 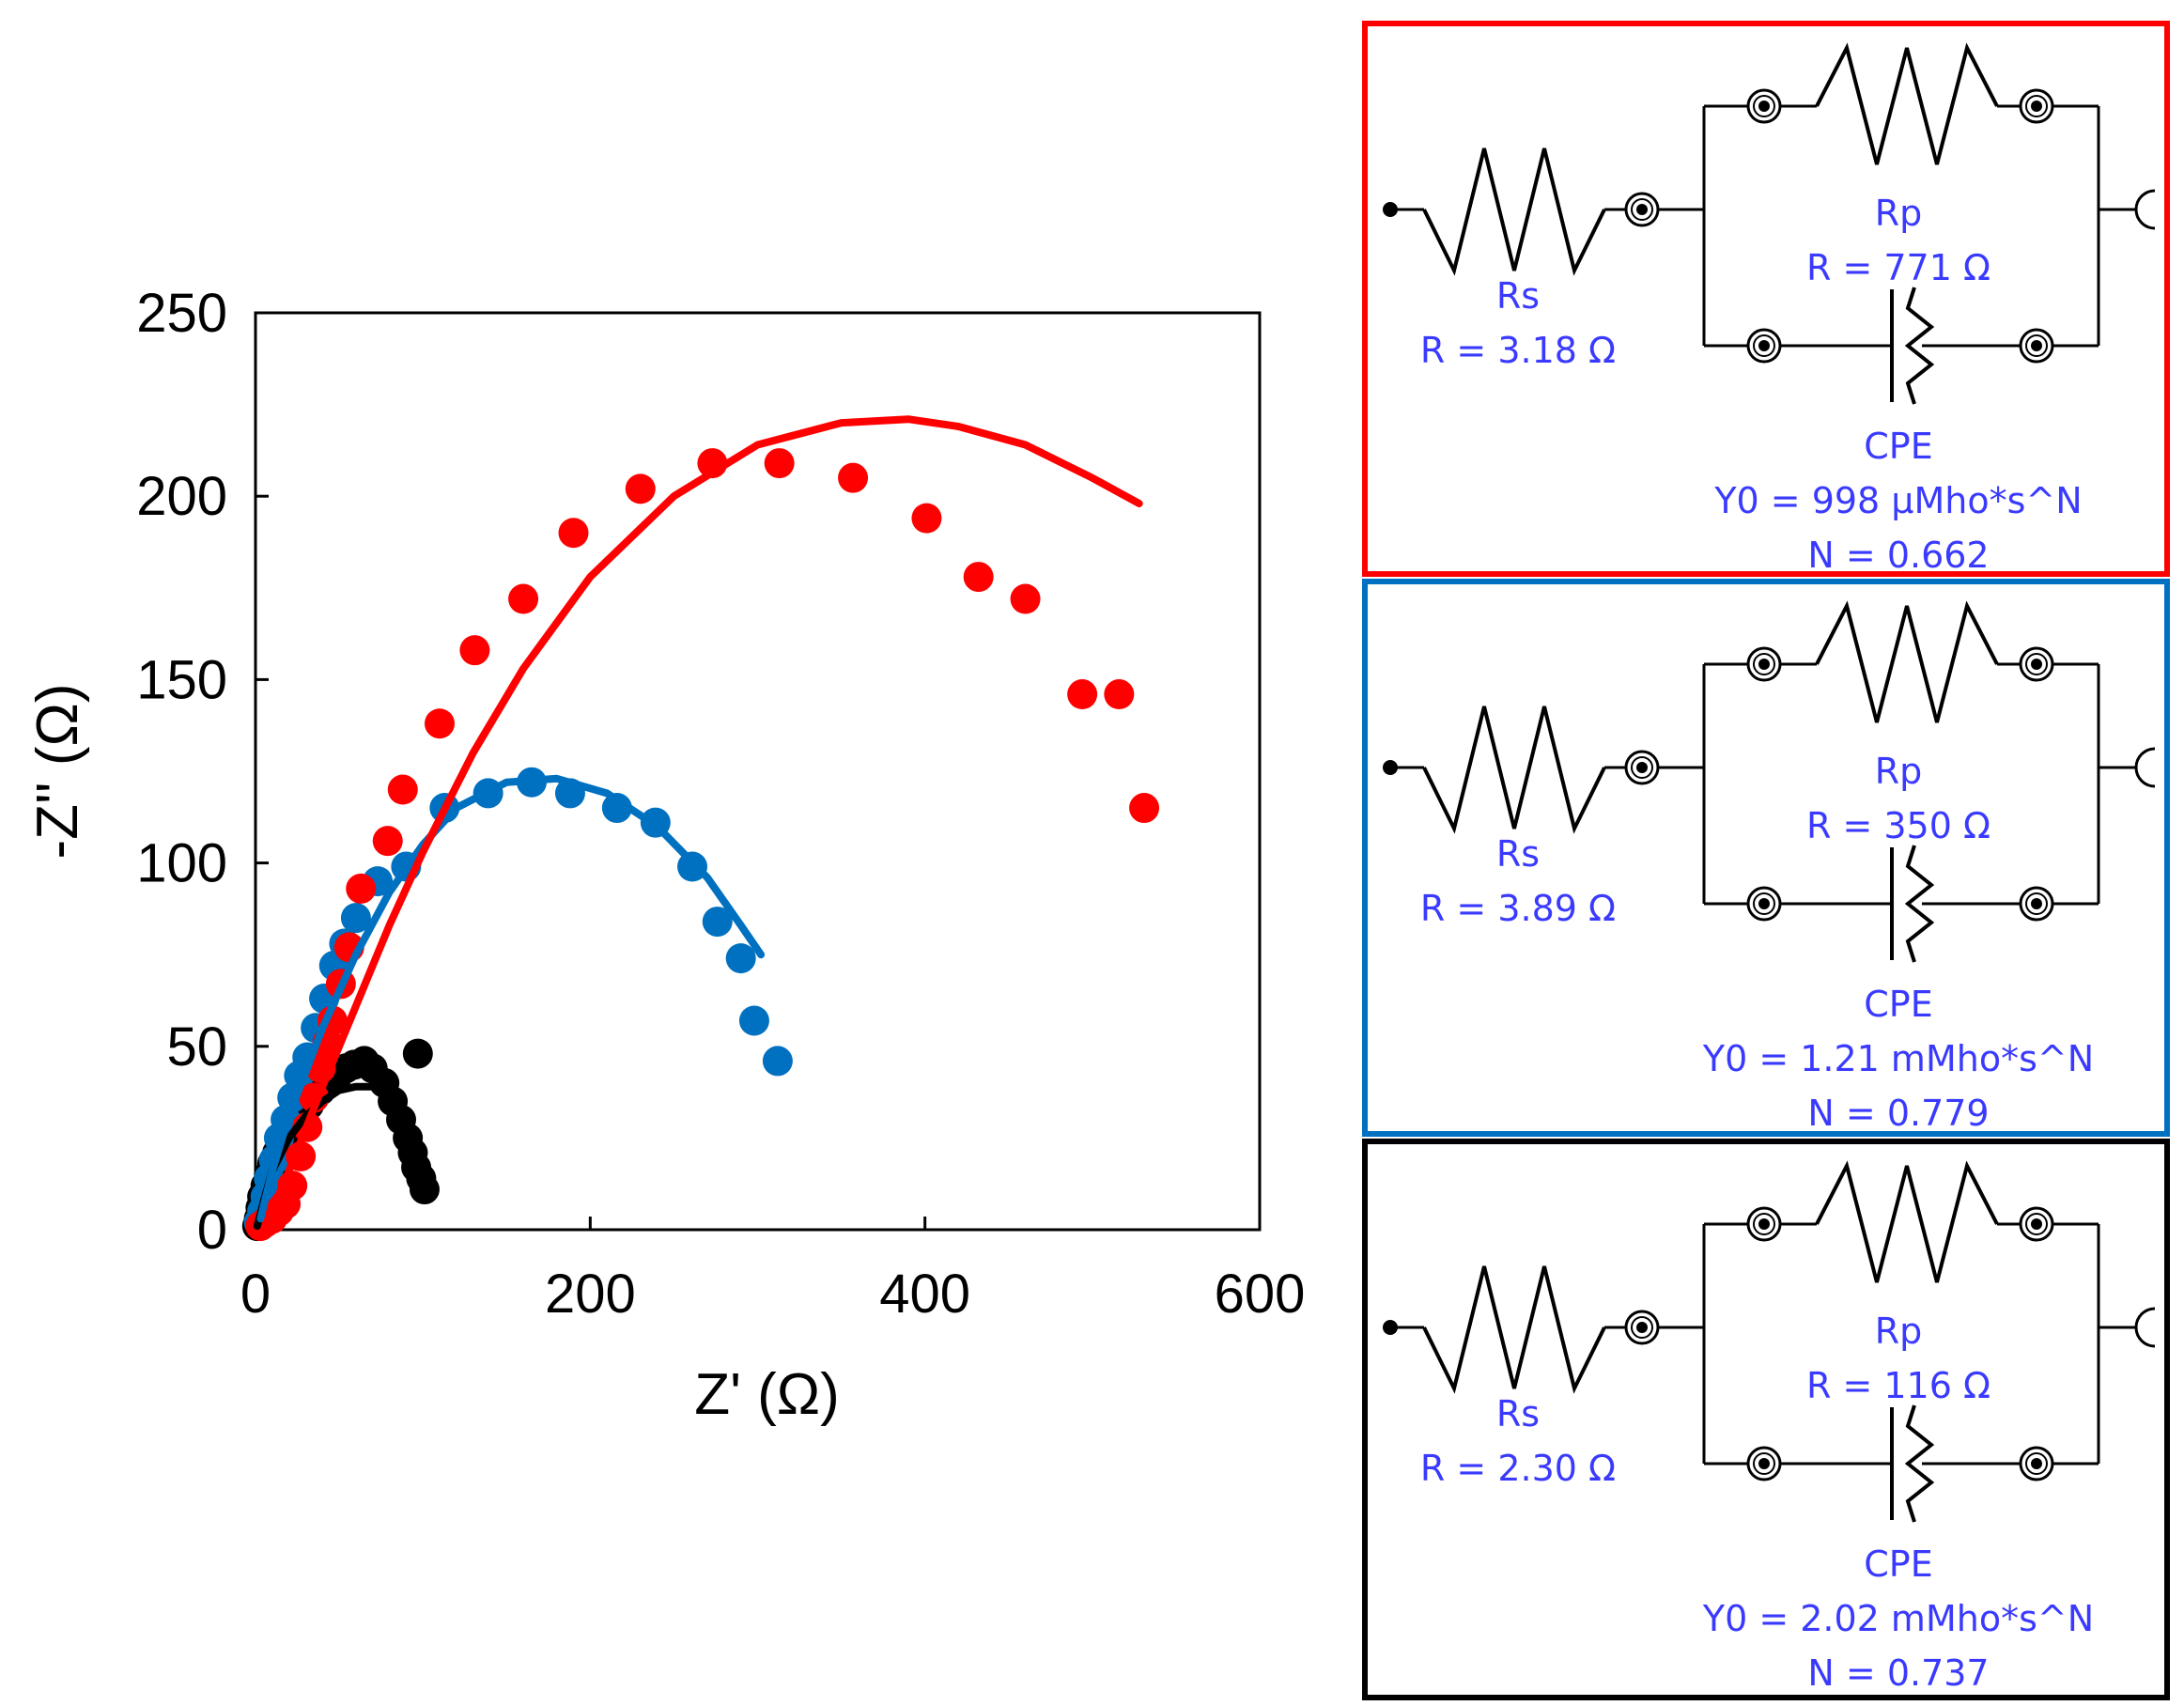 What do you see at coordinates (57, 771) in the screenshot?
I see `y-axis-title: -Z'' (Ω)` at bounding box center [57, 771].